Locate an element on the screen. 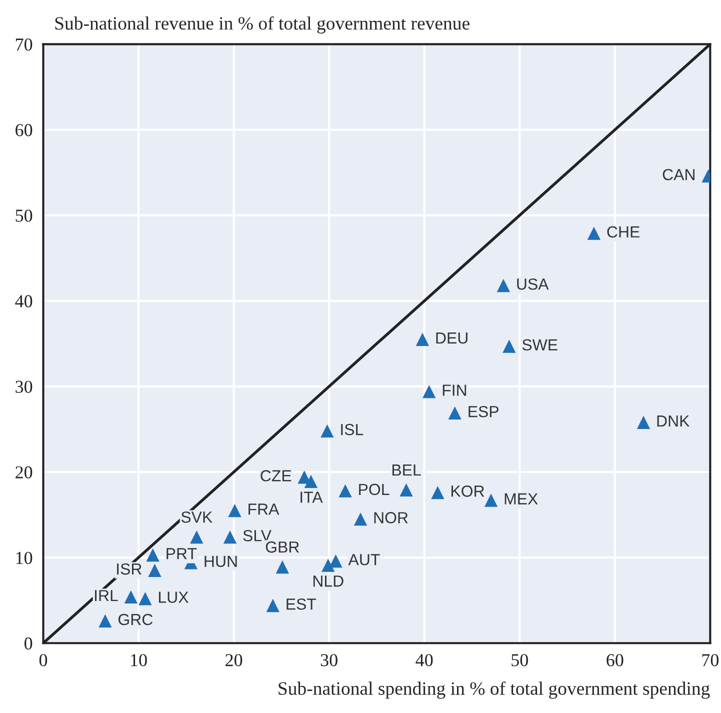  y-tick-label: 0 is located at coordinates (28, 643).